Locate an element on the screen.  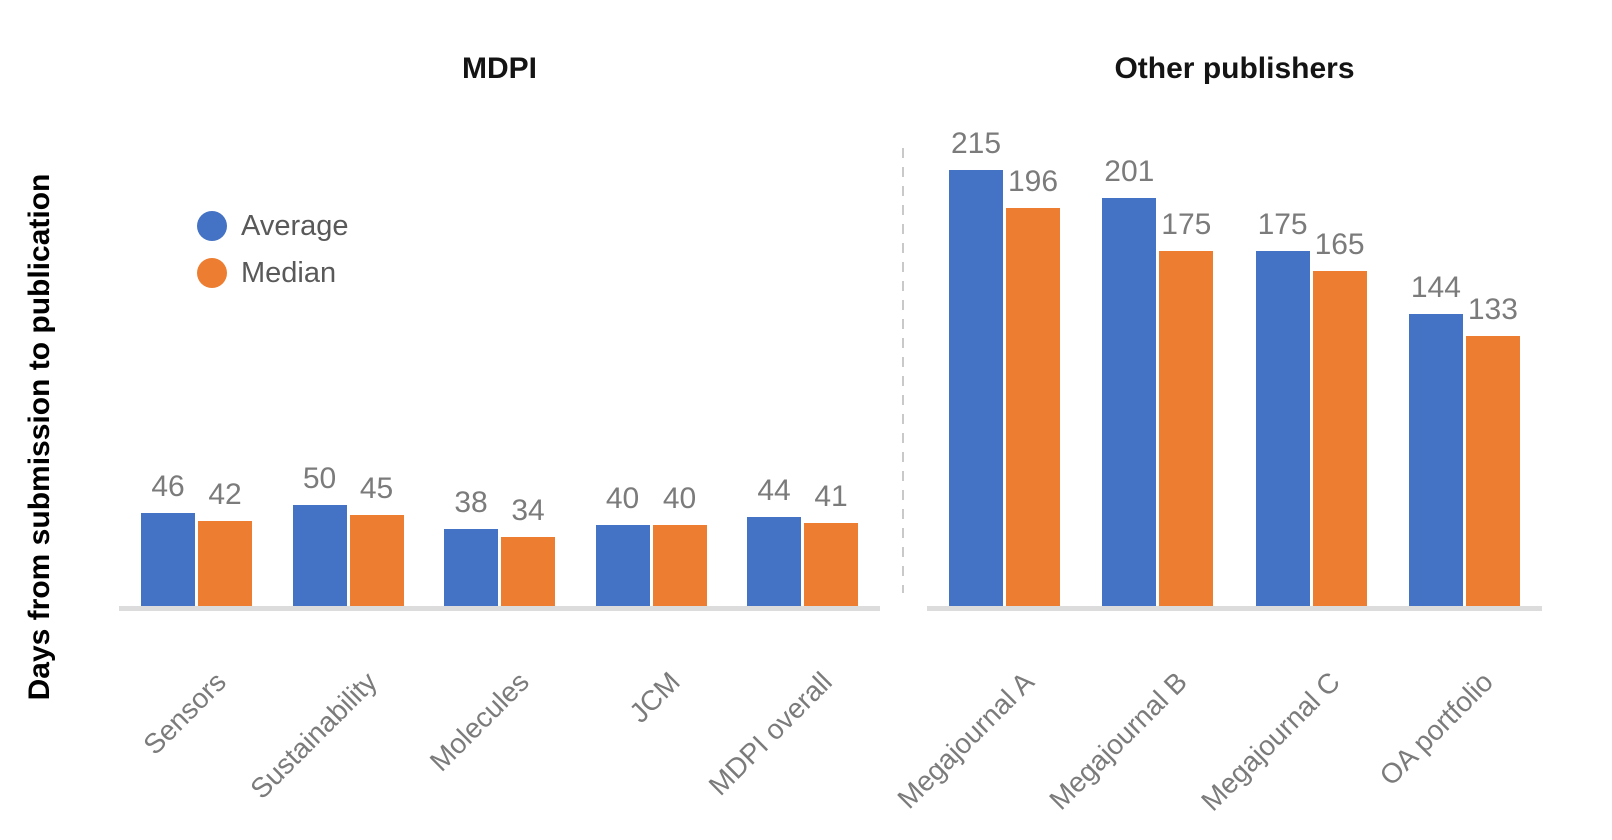
value-label-average-molecules: 38 is located at coordinates (471, 502).